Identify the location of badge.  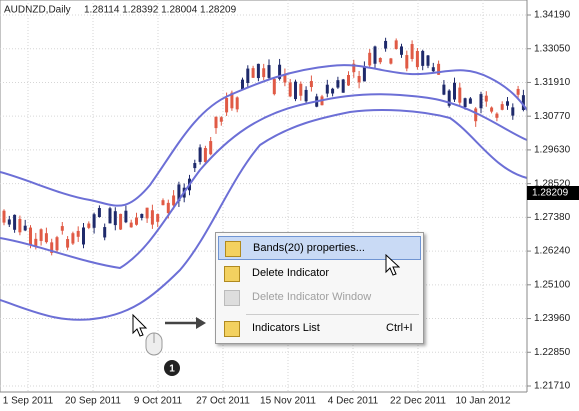
(172, 368).